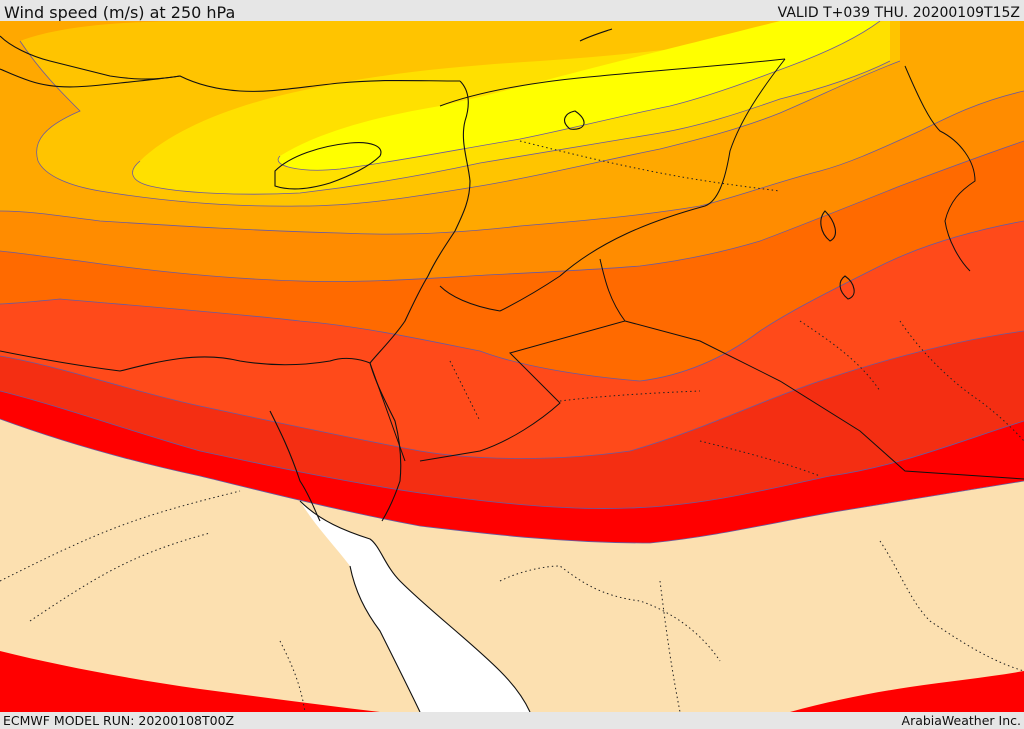 Image resolution: width=1024 pixels, height=729 pixels. Describe the element at coordinates (415, 606) in the screenshot. I see `red-sea` at that location.